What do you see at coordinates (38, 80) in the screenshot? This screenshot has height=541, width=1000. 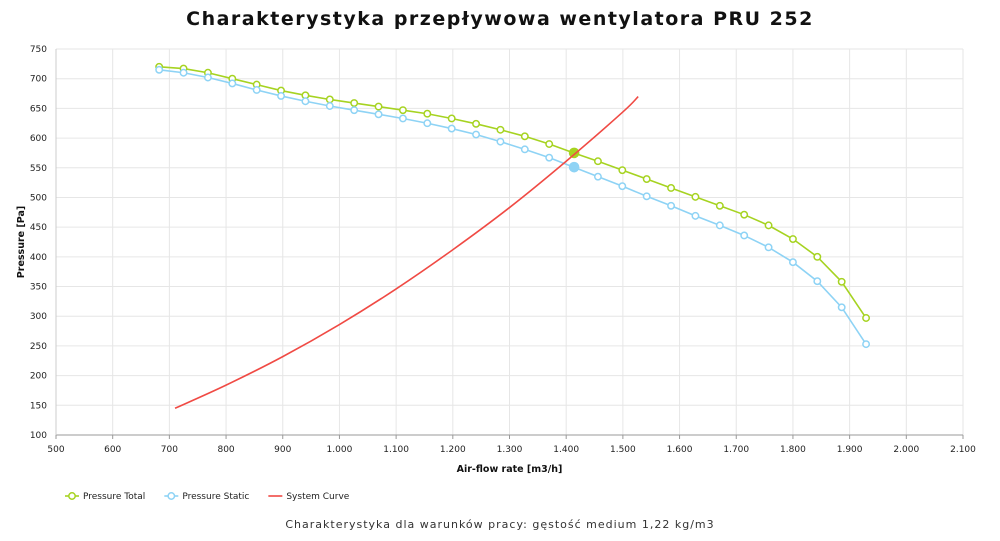 I see `y-tick-label: 700` at bounding box center [38, 80].